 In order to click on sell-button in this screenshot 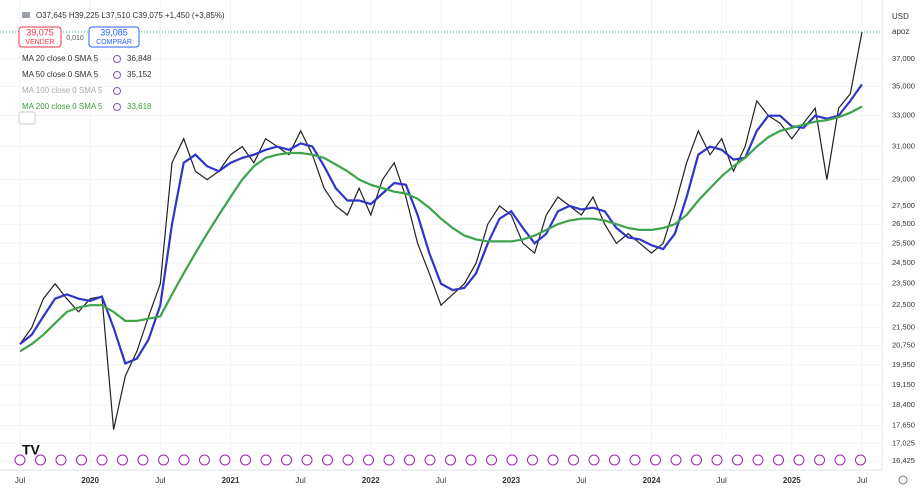, I will do `click(40, 37)`.